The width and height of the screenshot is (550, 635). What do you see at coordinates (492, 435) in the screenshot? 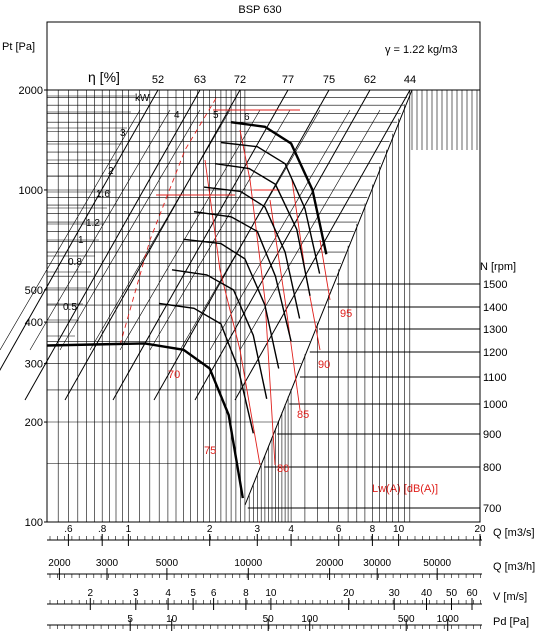
I see `speed-tick-label: 900` at bounding box center [492, 435].